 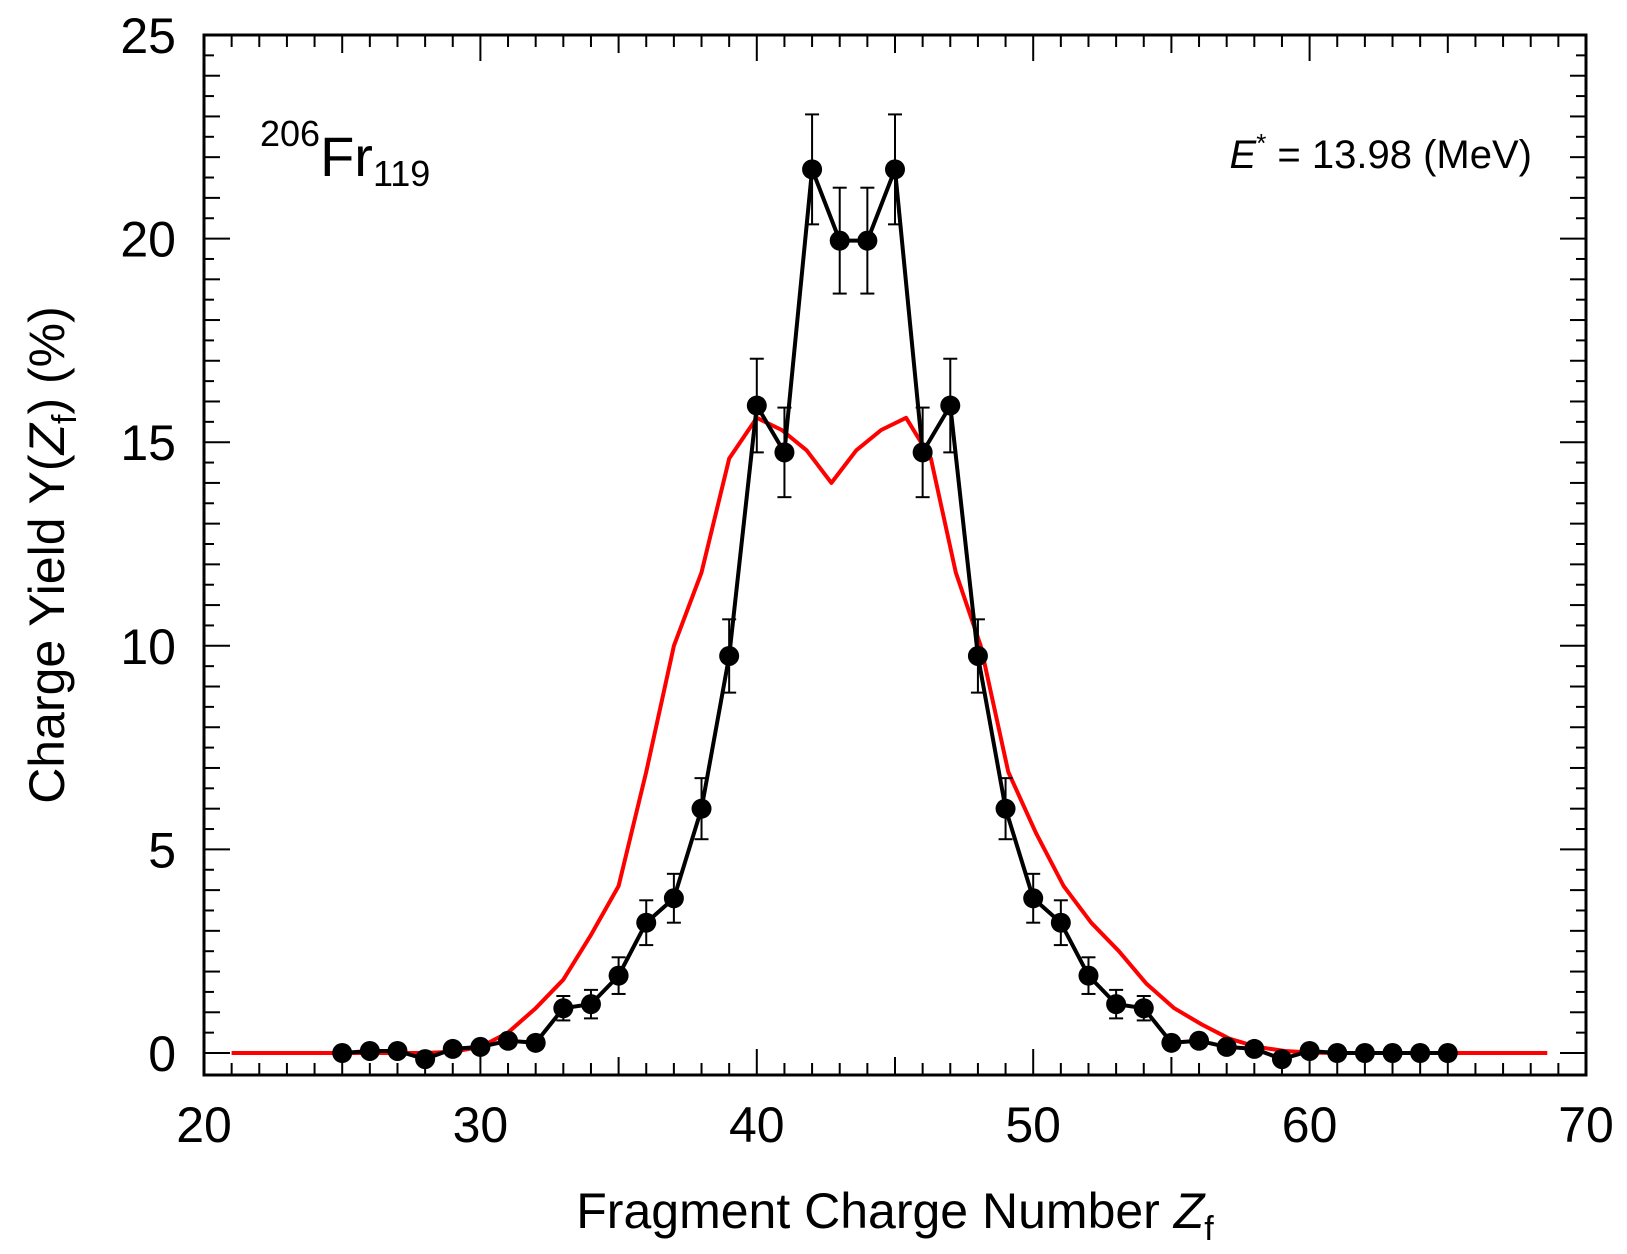 What do you see at coordinates (757, 1125) in the screenshot?
I see `x-tick-label: 40` at bounding box center [757, 1125].